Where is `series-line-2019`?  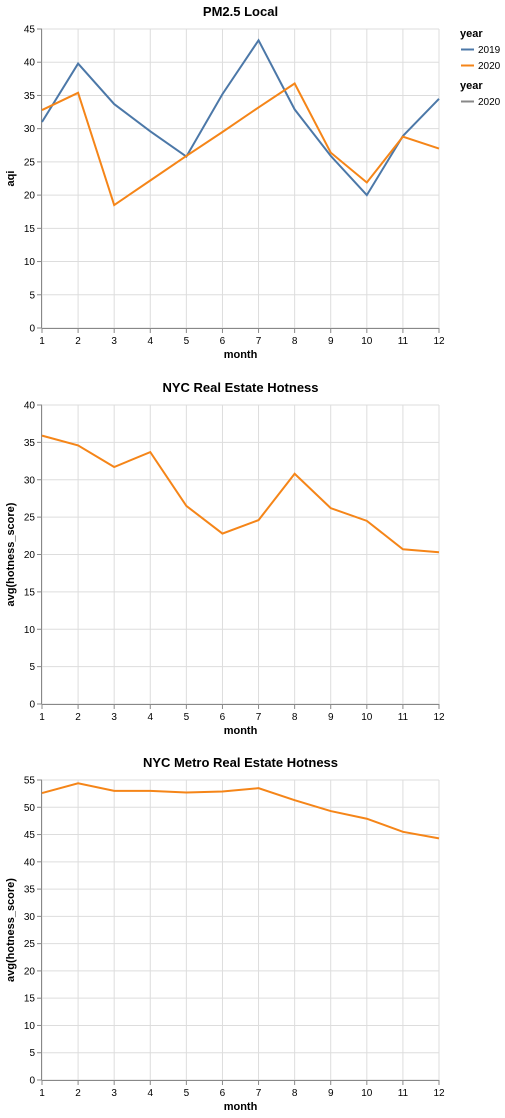 series-line-2019 is located at coordinates (240, 117).